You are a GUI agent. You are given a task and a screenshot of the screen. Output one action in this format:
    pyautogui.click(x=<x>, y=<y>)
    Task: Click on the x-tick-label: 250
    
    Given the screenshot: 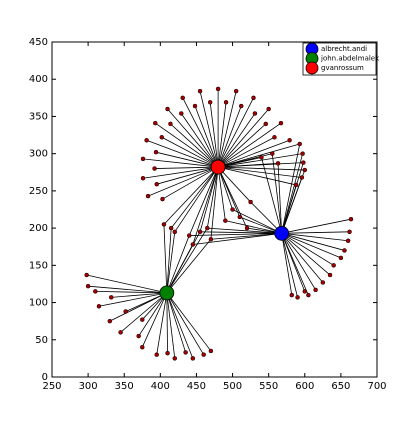 What is the action you would take?
    pyautogui.click(x=51, y=386)
    